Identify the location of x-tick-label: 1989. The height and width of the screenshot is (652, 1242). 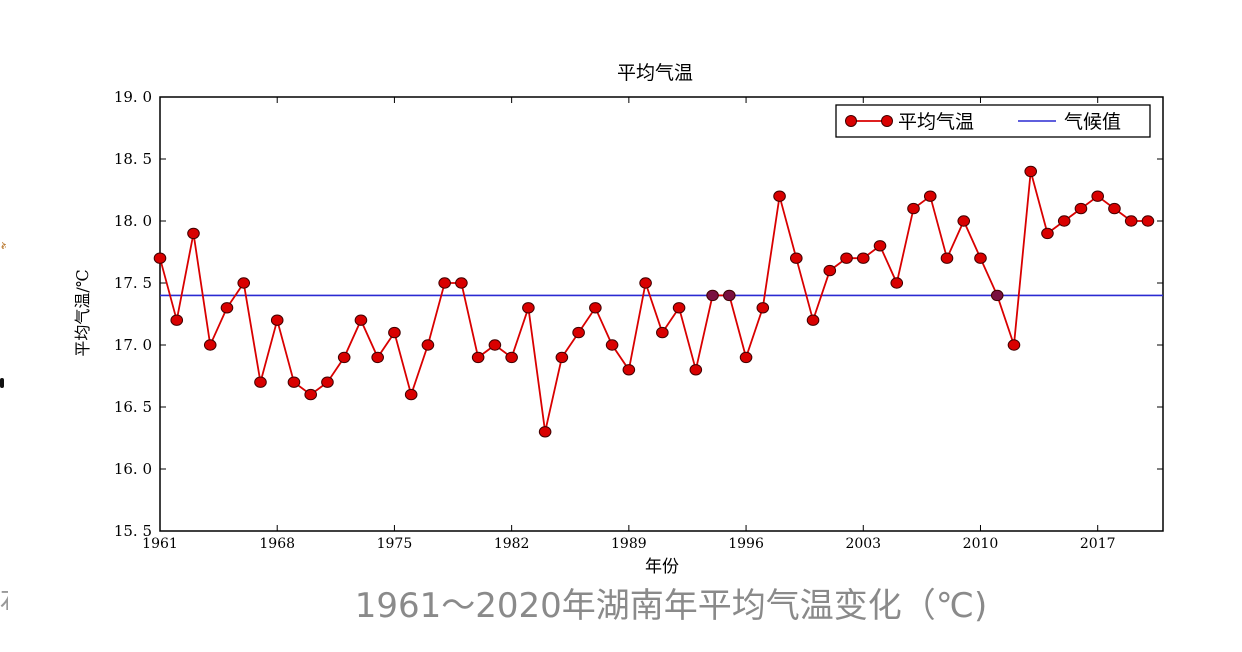
(629, 544).